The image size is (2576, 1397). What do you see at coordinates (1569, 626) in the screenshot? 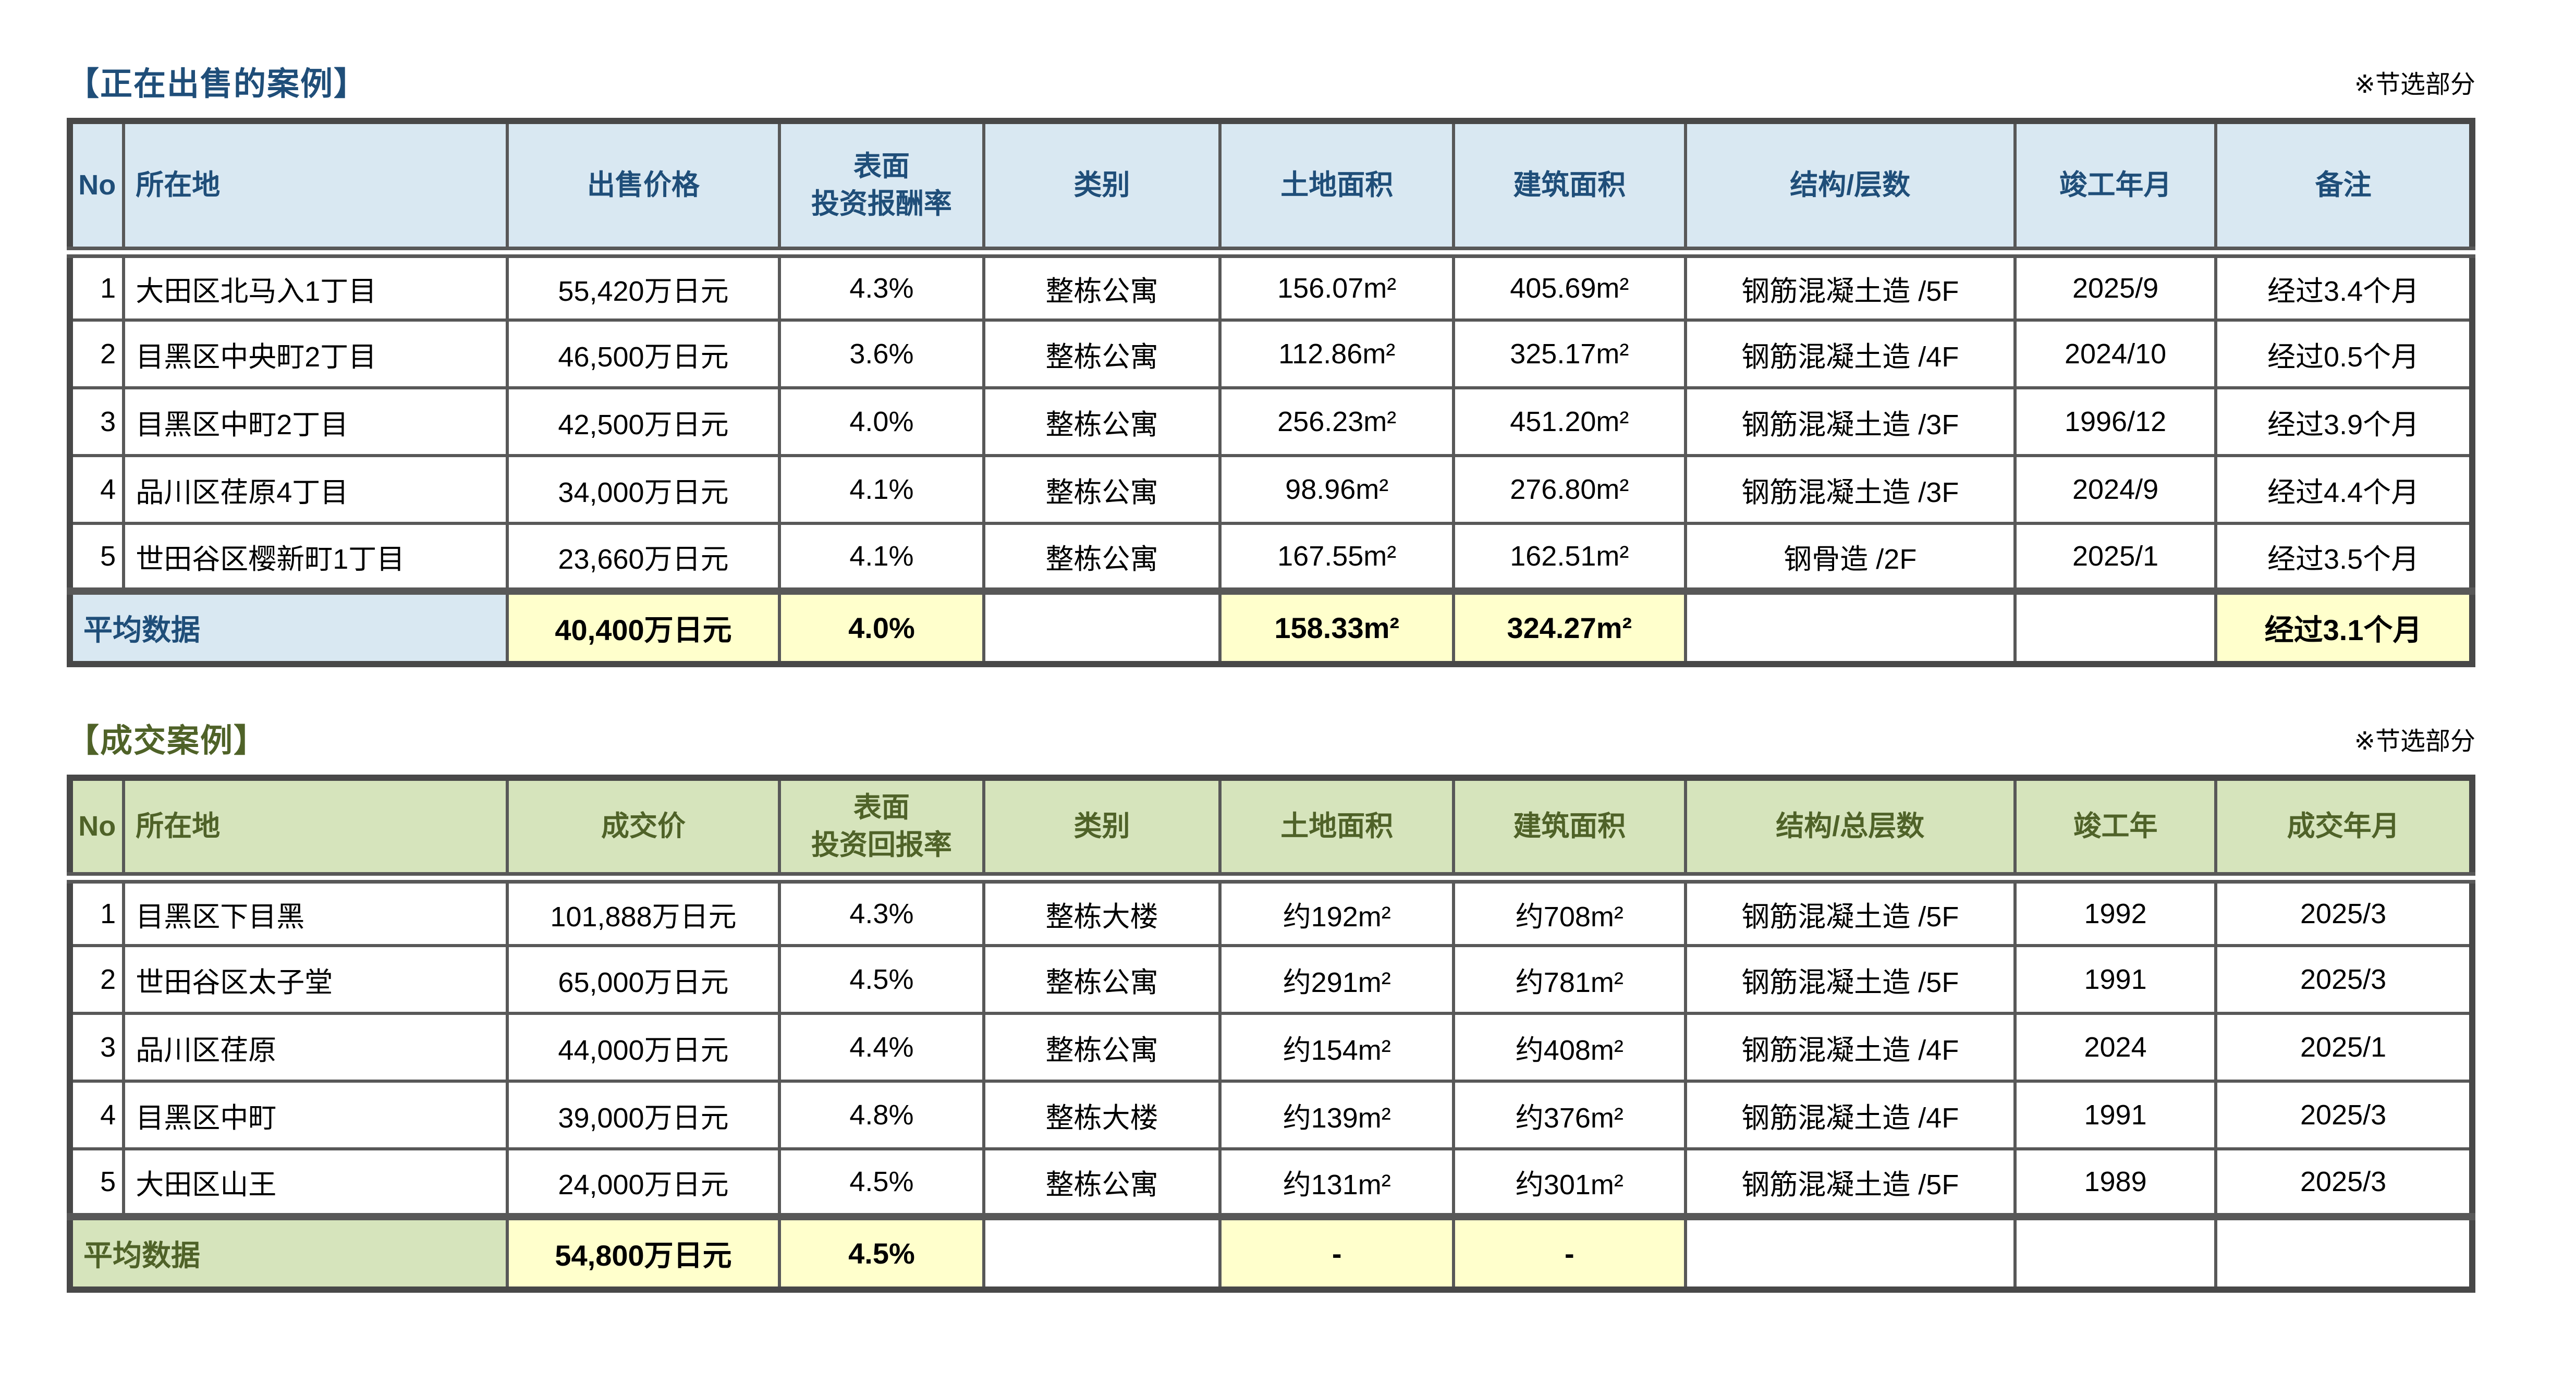
I see `average-cell-building_area: 324.27m²` at bounding box center [1569, 626].